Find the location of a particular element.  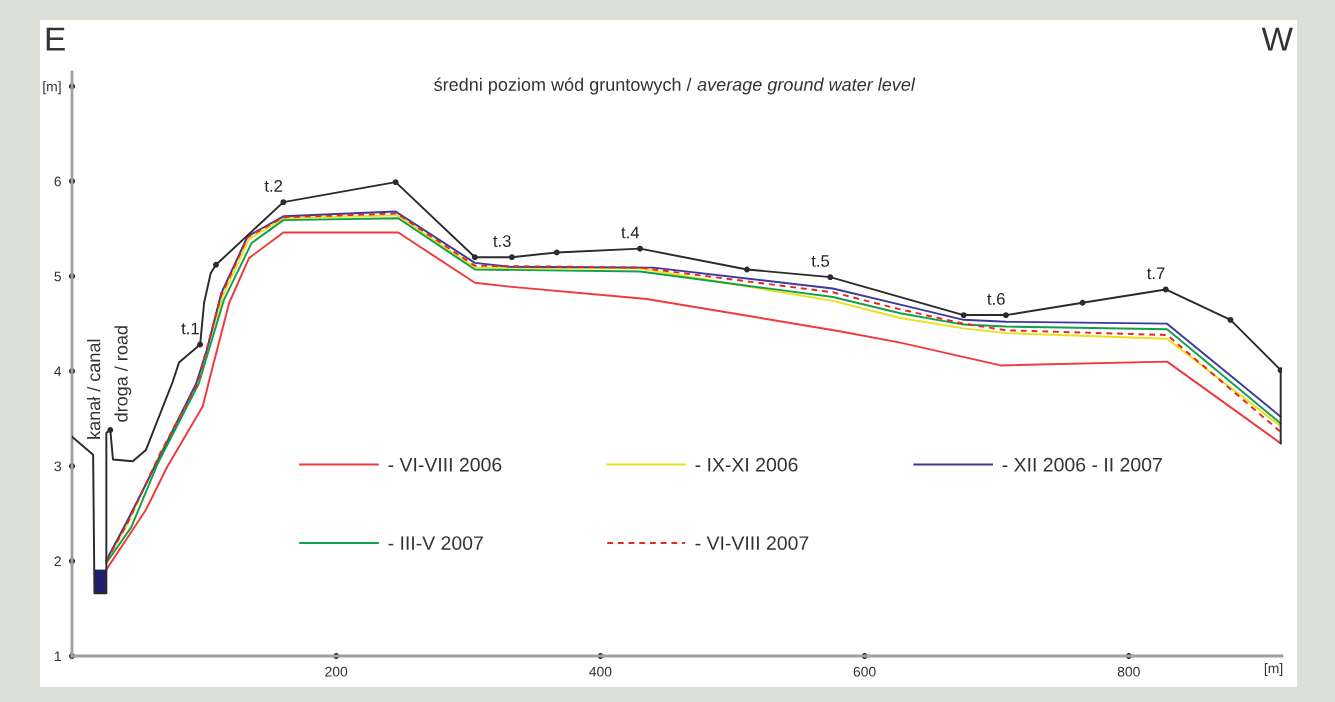

y-tick-label: 2 is located at coordinates (57, 561).